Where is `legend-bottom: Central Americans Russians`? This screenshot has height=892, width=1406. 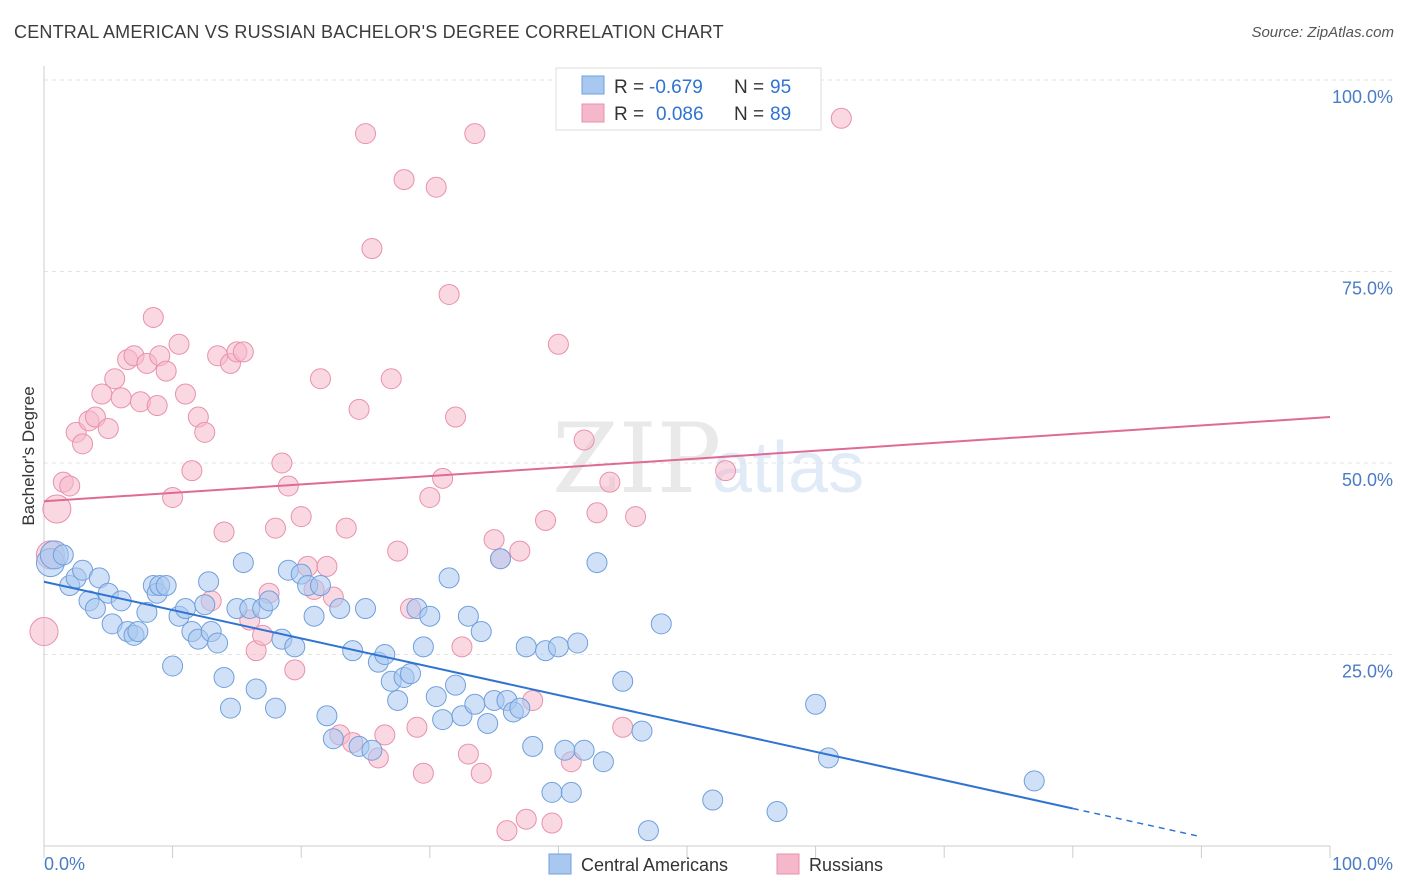 legend-bottom: Central Americans Russians is located at coordinates (715, 864).